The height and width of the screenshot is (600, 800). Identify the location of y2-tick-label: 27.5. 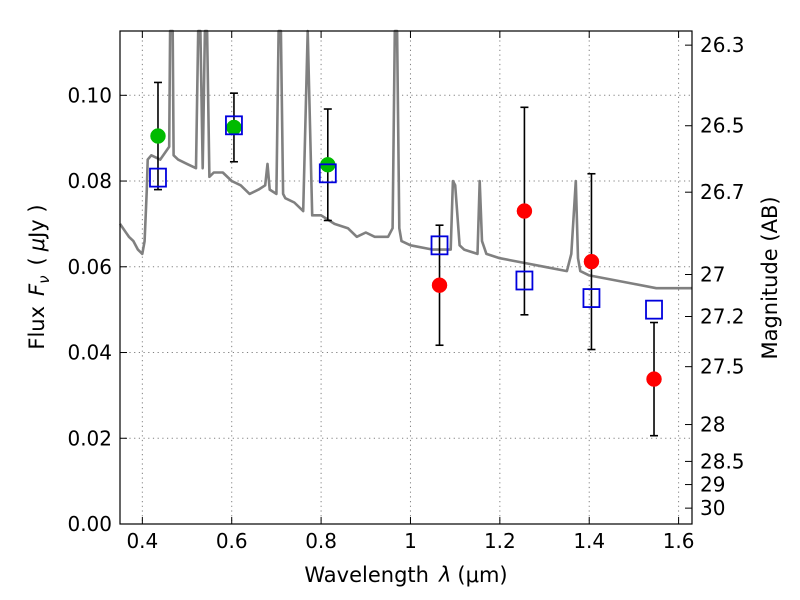
(722, 367).